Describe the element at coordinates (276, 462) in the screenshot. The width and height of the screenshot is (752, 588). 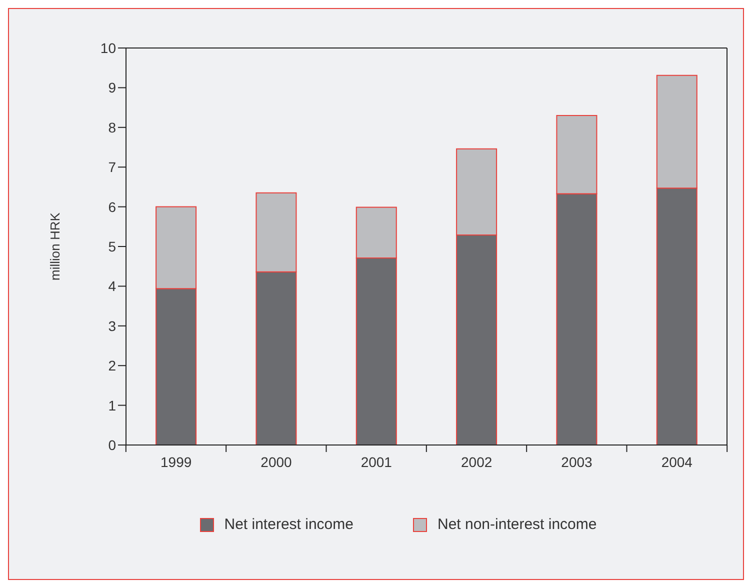
I see `x-tick-label: 2000` at that location.